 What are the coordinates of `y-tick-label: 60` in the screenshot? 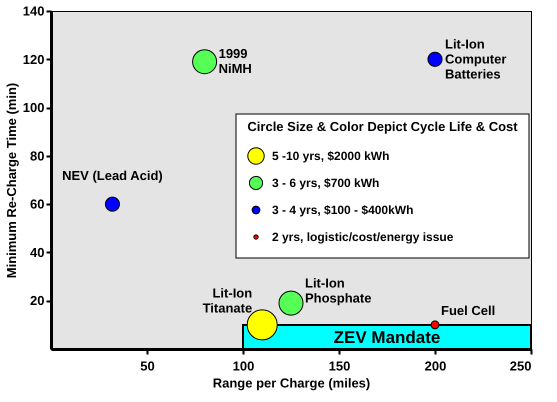 It's located at (37, 204).